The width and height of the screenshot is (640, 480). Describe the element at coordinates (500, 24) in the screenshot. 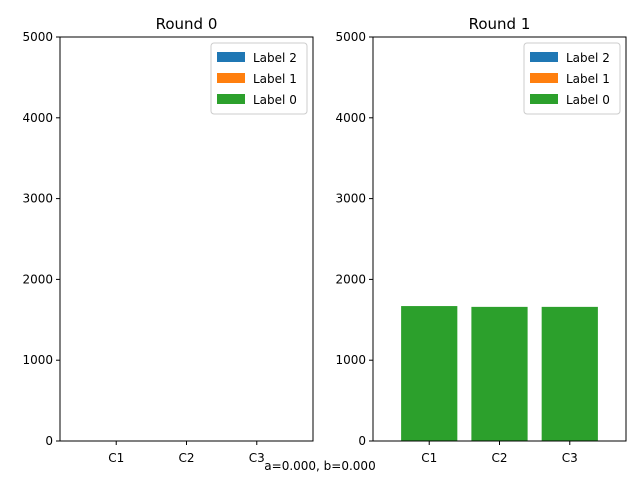

I see `chart-title: Round 1` at that location.